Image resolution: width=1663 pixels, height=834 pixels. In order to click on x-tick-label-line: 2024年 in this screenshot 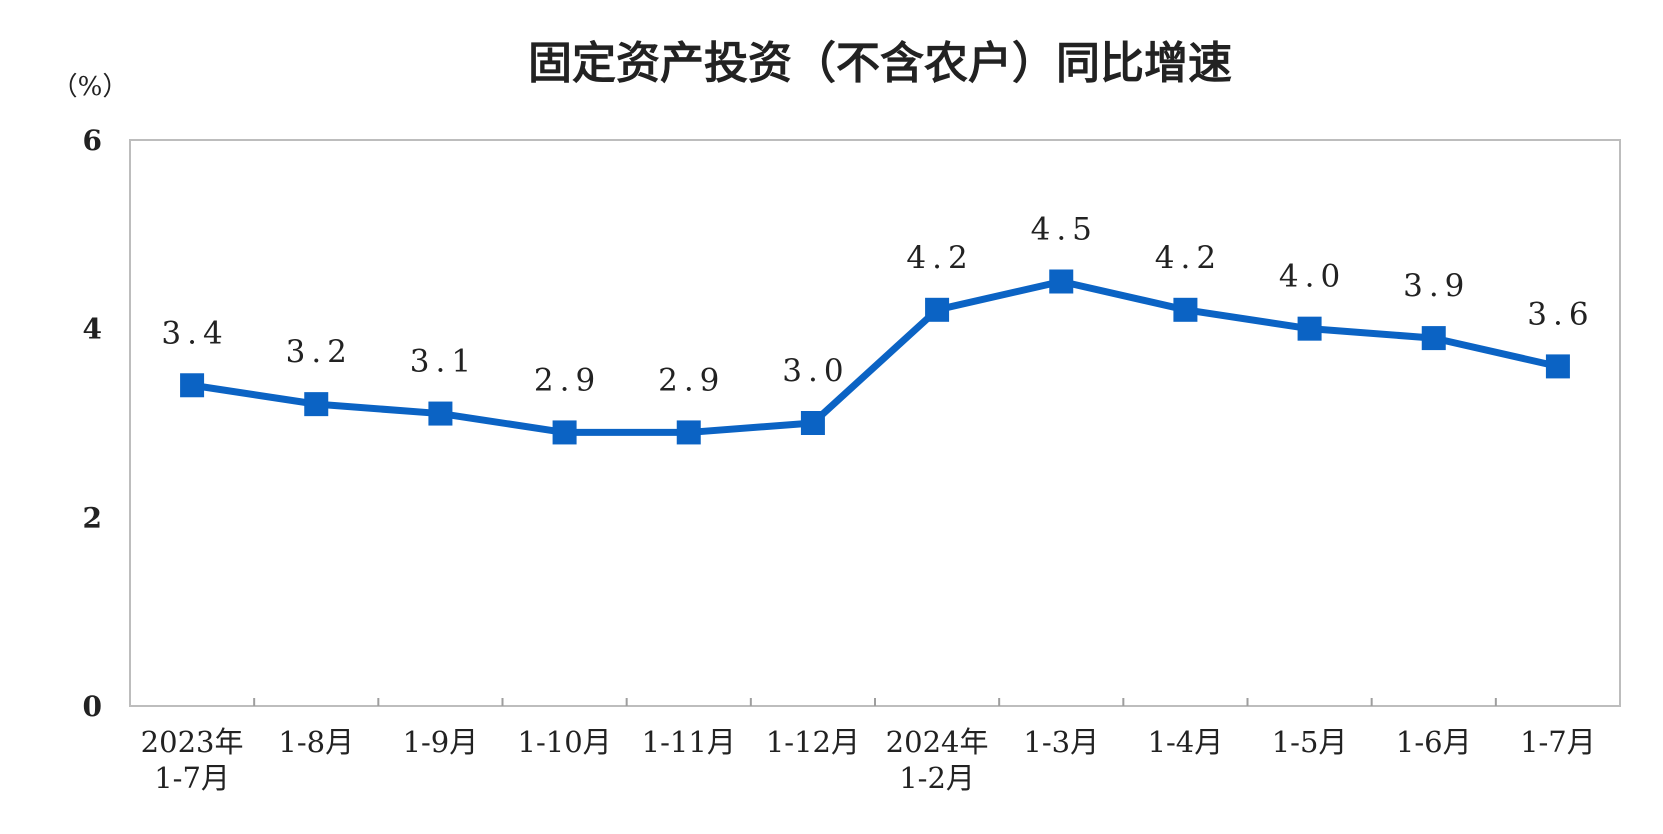, I will do `click(937, 742)`.